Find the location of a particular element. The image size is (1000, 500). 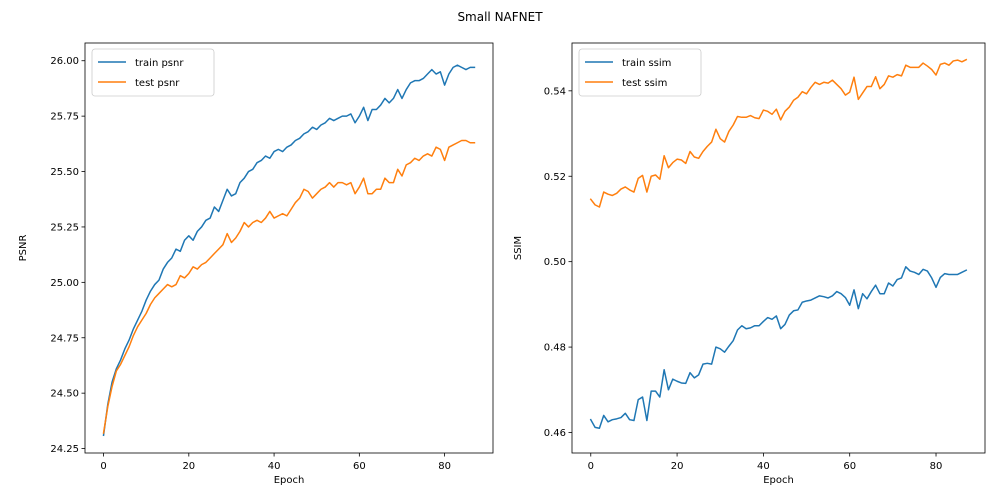

y-tick-label: 26.00 is located at coordinates (64, 61).